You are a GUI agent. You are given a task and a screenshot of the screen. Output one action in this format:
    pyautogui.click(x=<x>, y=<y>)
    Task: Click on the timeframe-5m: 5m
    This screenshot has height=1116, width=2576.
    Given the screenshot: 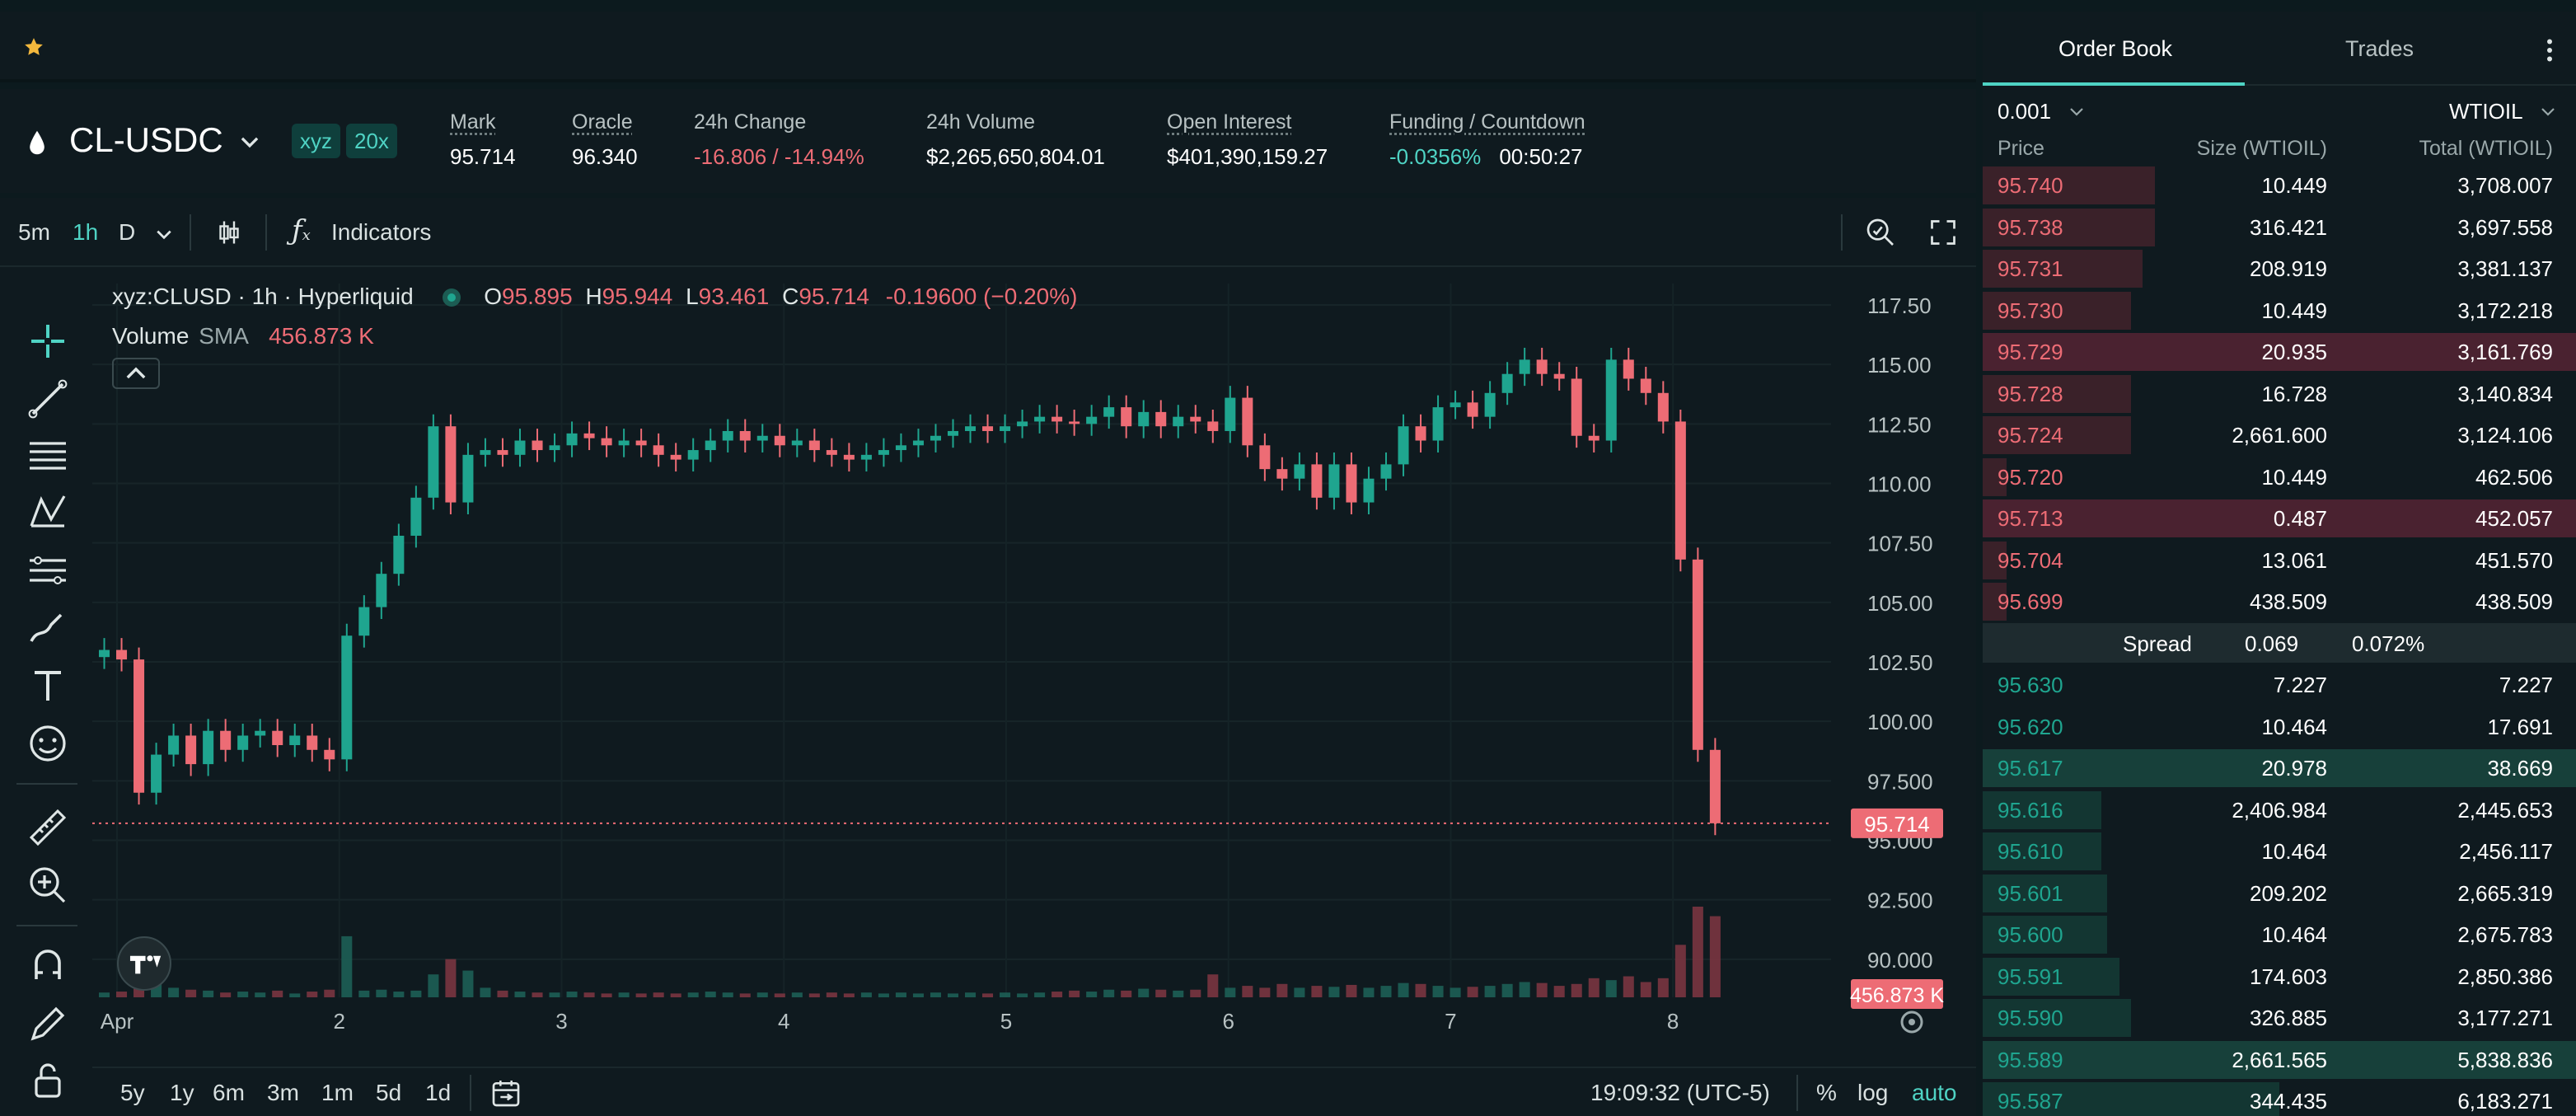 What is the action you would take?
    pyautogui.click(x=34, y=232)
    